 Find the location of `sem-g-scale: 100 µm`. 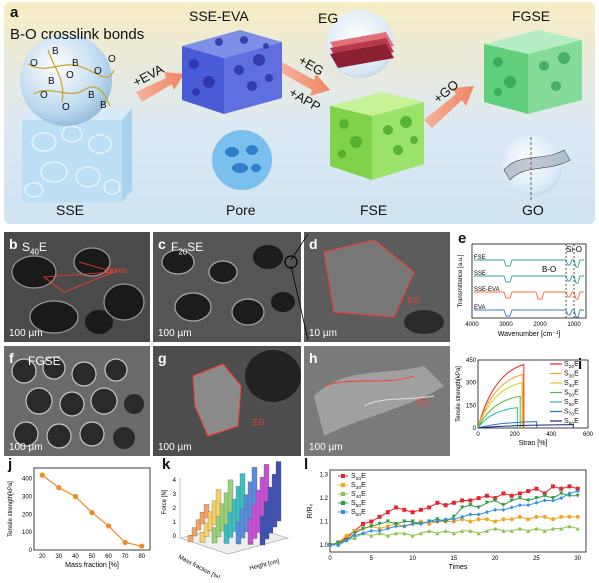

sem-g-scale: 100 µm is located at coordinates (175, 447).